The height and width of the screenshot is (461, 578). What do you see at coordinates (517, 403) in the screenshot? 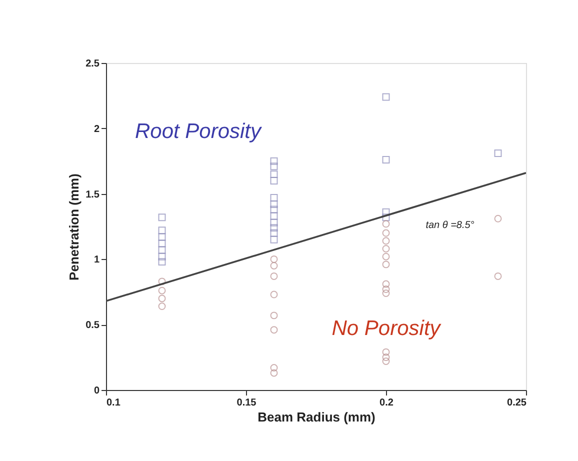
I see `x-tick-label: 0.25` at bounding box center [517, 403].